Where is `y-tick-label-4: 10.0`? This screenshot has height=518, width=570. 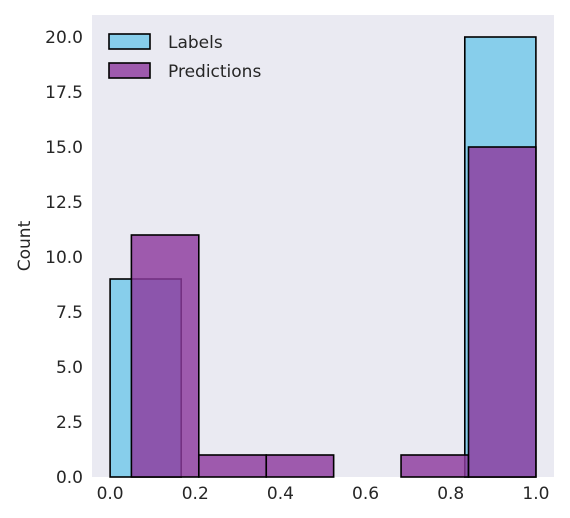
y-tick-label-4: 10.0 is located at coordinates (64, 258).